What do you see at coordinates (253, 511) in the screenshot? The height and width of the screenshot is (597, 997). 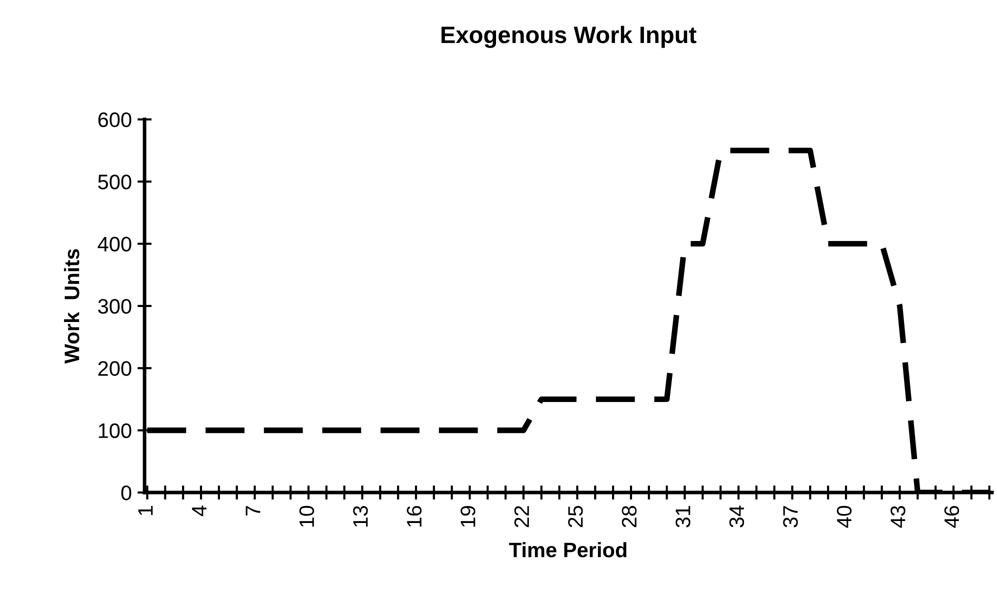 I see `x-tick-label: 7` at bounding box center [253, 511].